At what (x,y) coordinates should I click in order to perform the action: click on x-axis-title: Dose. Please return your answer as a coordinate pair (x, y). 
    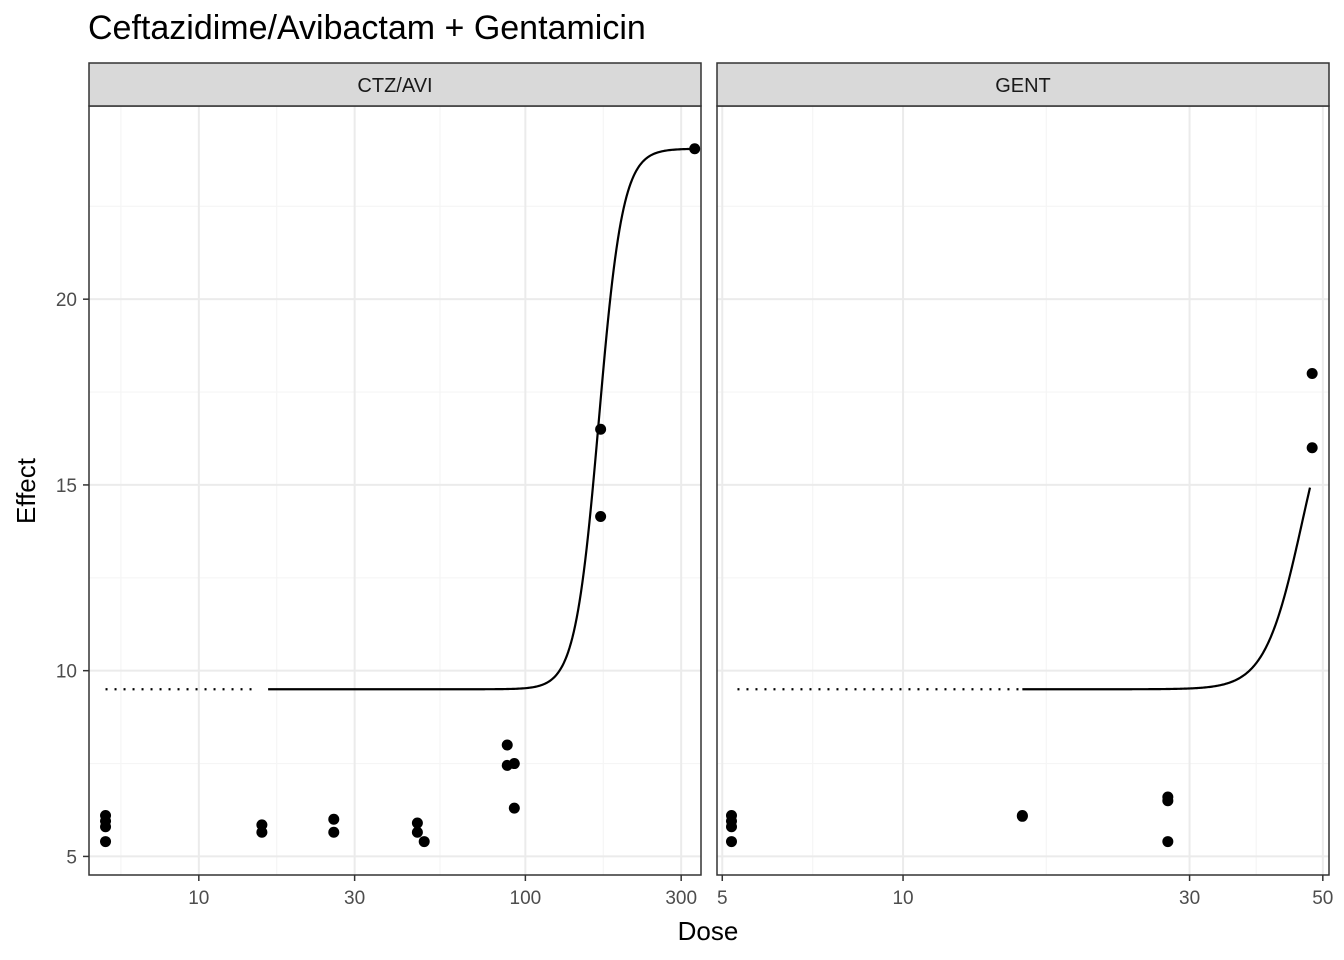
    Looking at the image, I should click on (708, 931).